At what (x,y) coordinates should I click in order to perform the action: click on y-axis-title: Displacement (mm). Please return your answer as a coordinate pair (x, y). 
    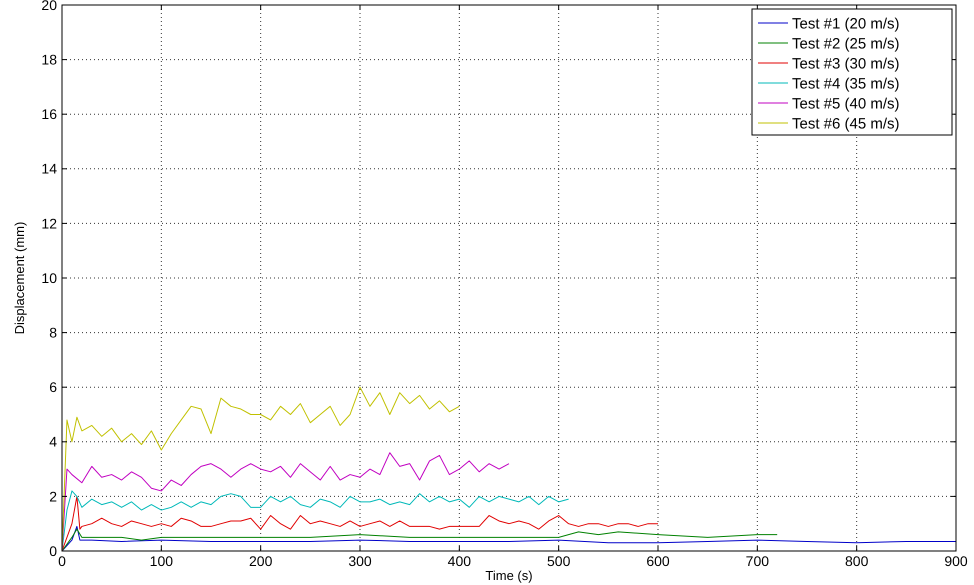
    Looking at the image, I should click on (19, 278).